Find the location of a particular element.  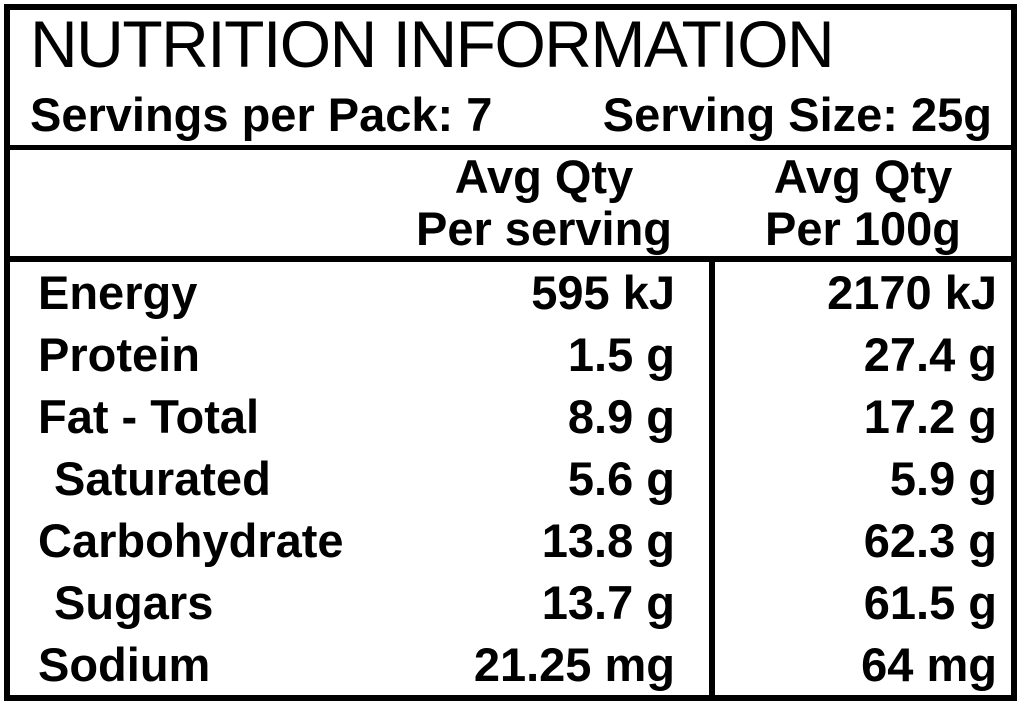

per-100g-value: 61.5 g is located at coordinates (930, 602).